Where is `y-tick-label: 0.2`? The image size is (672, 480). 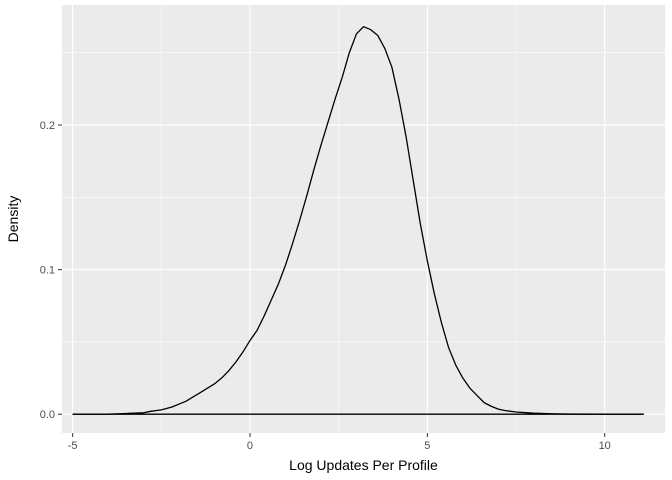 y-tick-label: 0.2 is located at coordinates (47, 126).